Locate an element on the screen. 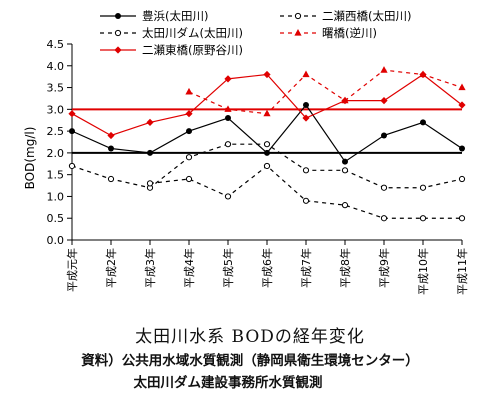  y-tick-label: 0.5 is located at coordinates (56, 218).